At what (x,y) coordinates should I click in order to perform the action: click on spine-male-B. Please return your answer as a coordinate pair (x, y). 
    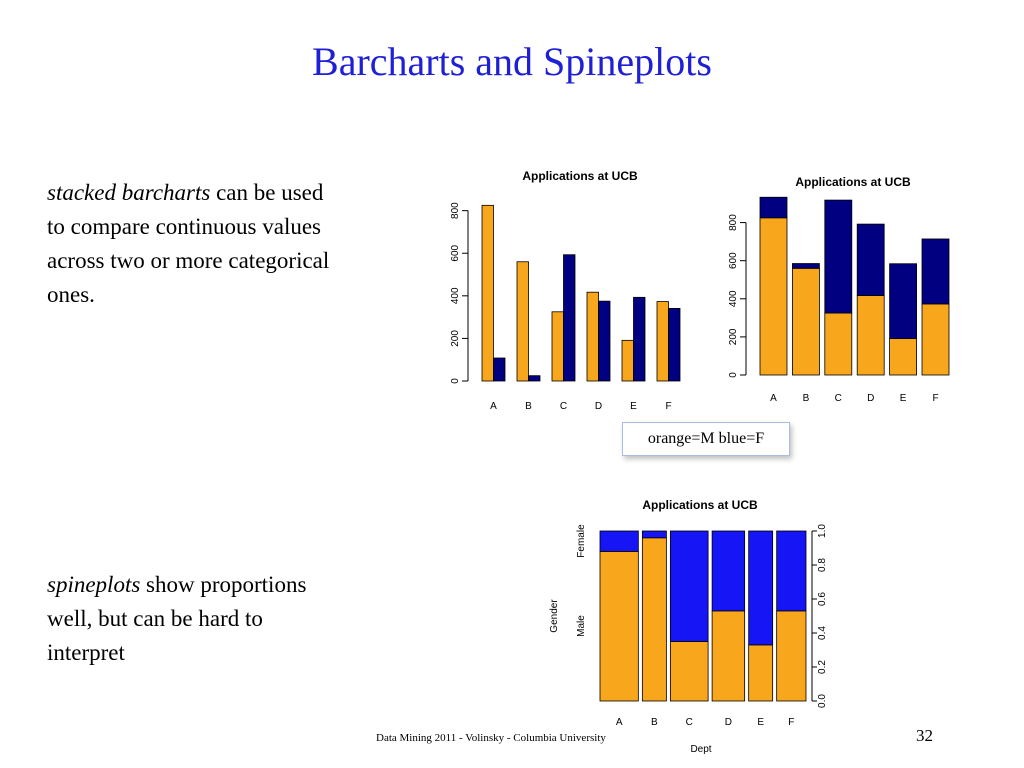
    Looking at the image, I should click on (654, 619).